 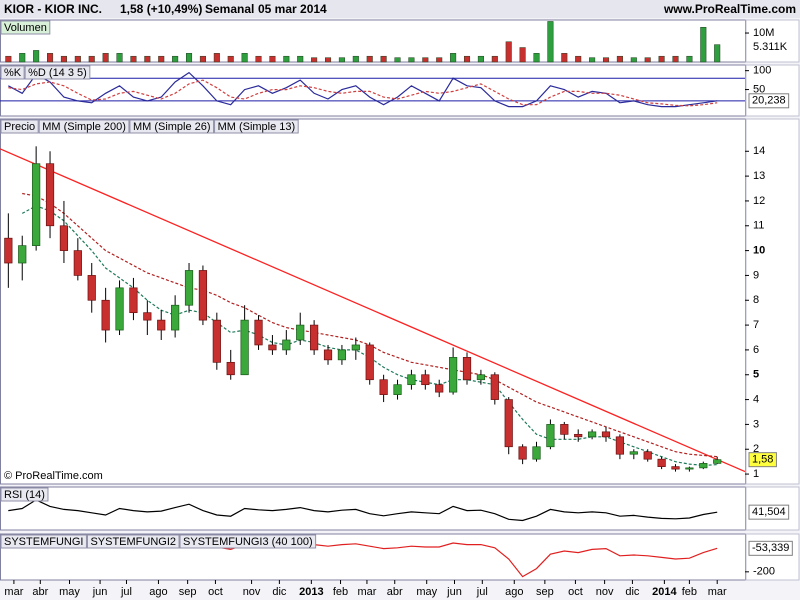 I want to click on y-tick-label: 1, so click(x=756, y=474).